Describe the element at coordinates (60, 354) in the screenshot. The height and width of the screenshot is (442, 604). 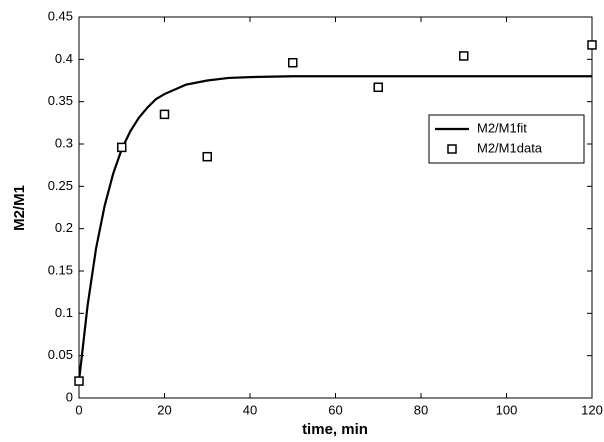
I see `y-tick-label: 0.05` at that location.